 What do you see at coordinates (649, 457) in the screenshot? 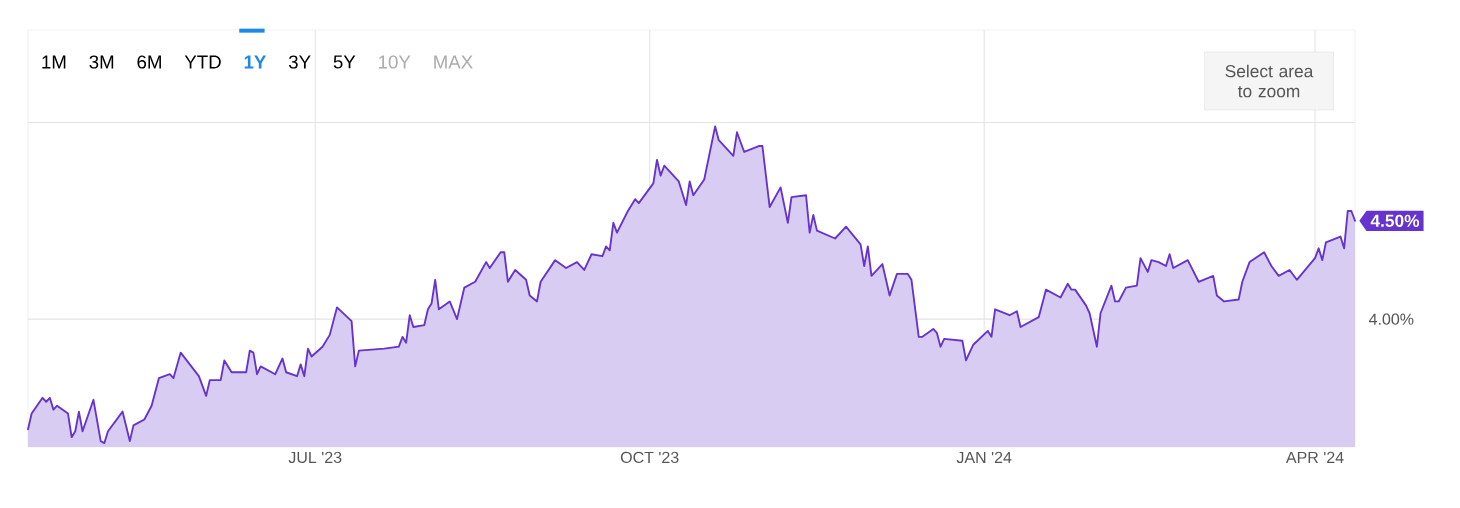
I see `x-tick-label: OCT '23` at bounding box center [649, 457].